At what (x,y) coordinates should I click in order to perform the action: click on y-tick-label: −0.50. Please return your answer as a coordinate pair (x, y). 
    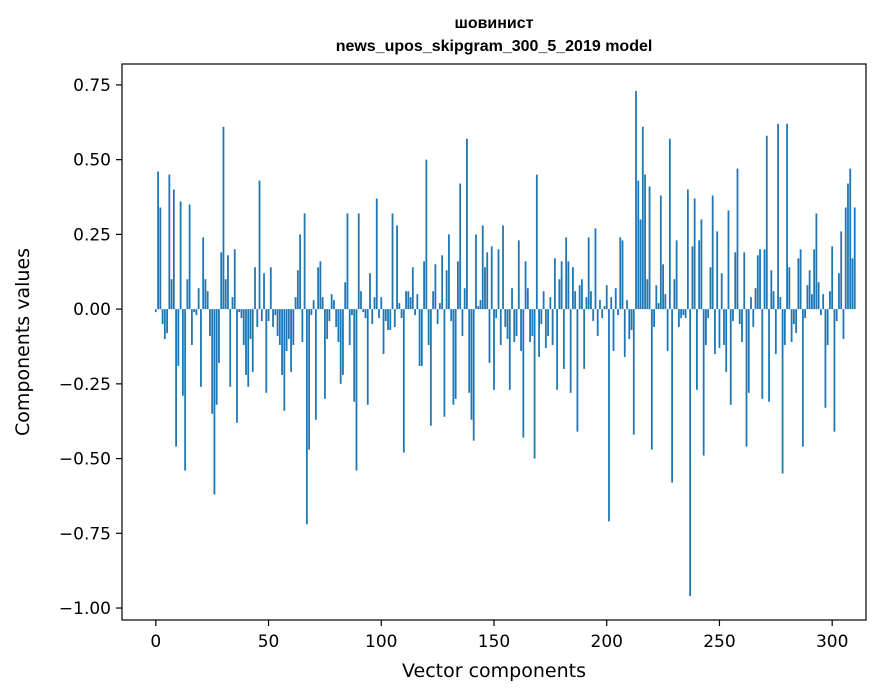
    Looking at the image, I should click on (85, 460).